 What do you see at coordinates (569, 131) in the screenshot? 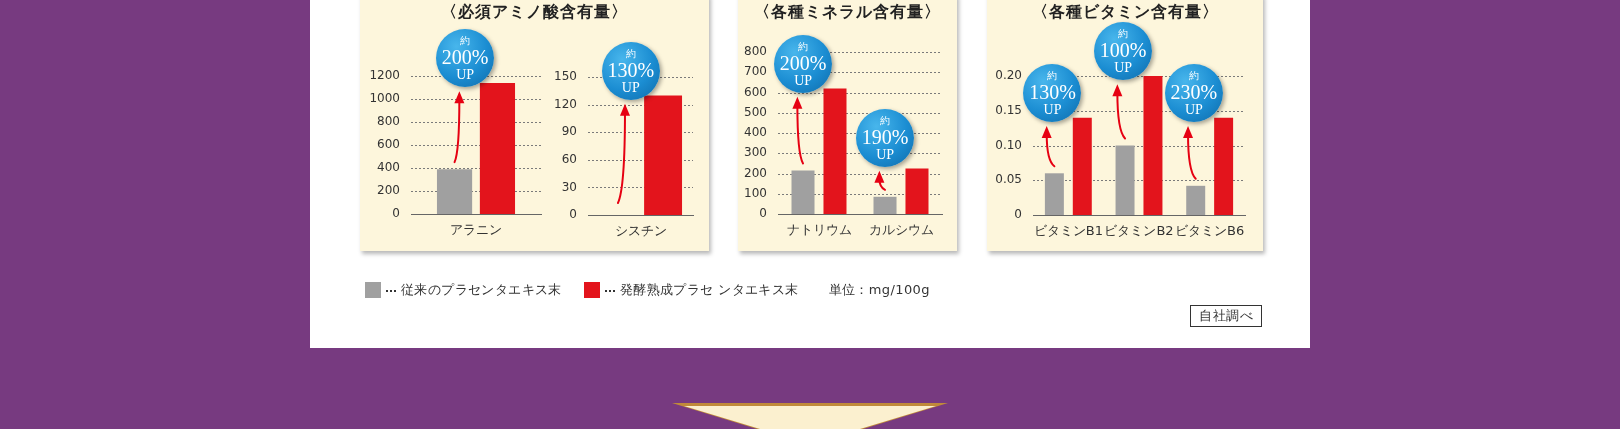
I see `y-tick-label: 90` at bounding box center [569, 131].